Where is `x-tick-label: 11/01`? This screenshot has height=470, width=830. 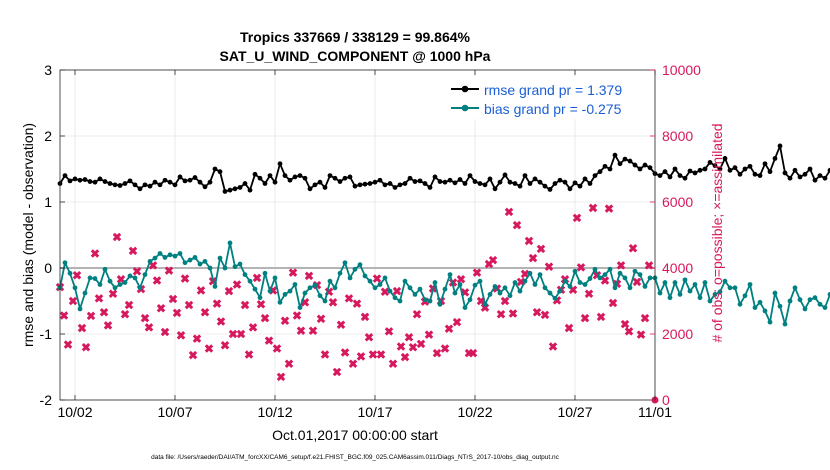 x-tick-label: 11/01 is located at coordinates (655, 412).